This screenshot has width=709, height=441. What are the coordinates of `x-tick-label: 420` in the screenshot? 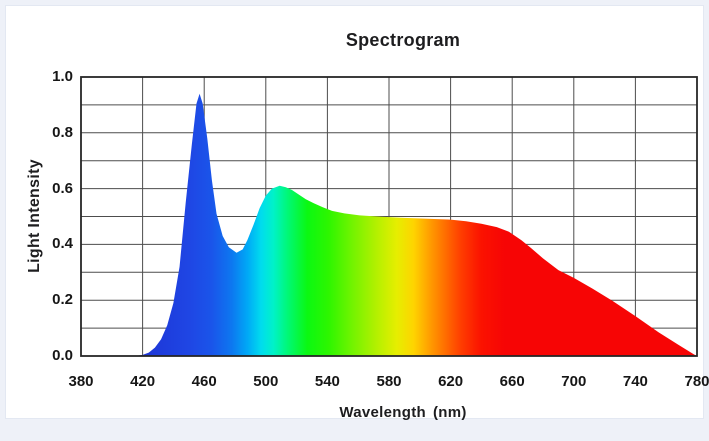 It's located at (143, 381).